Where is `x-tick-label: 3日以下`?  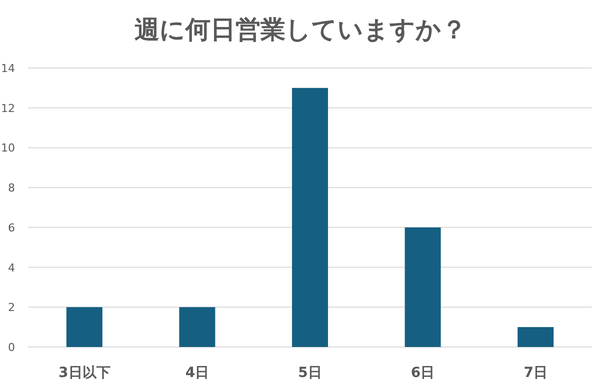 x-tick-label: 3日以下 is located at coordinates (84, 373).